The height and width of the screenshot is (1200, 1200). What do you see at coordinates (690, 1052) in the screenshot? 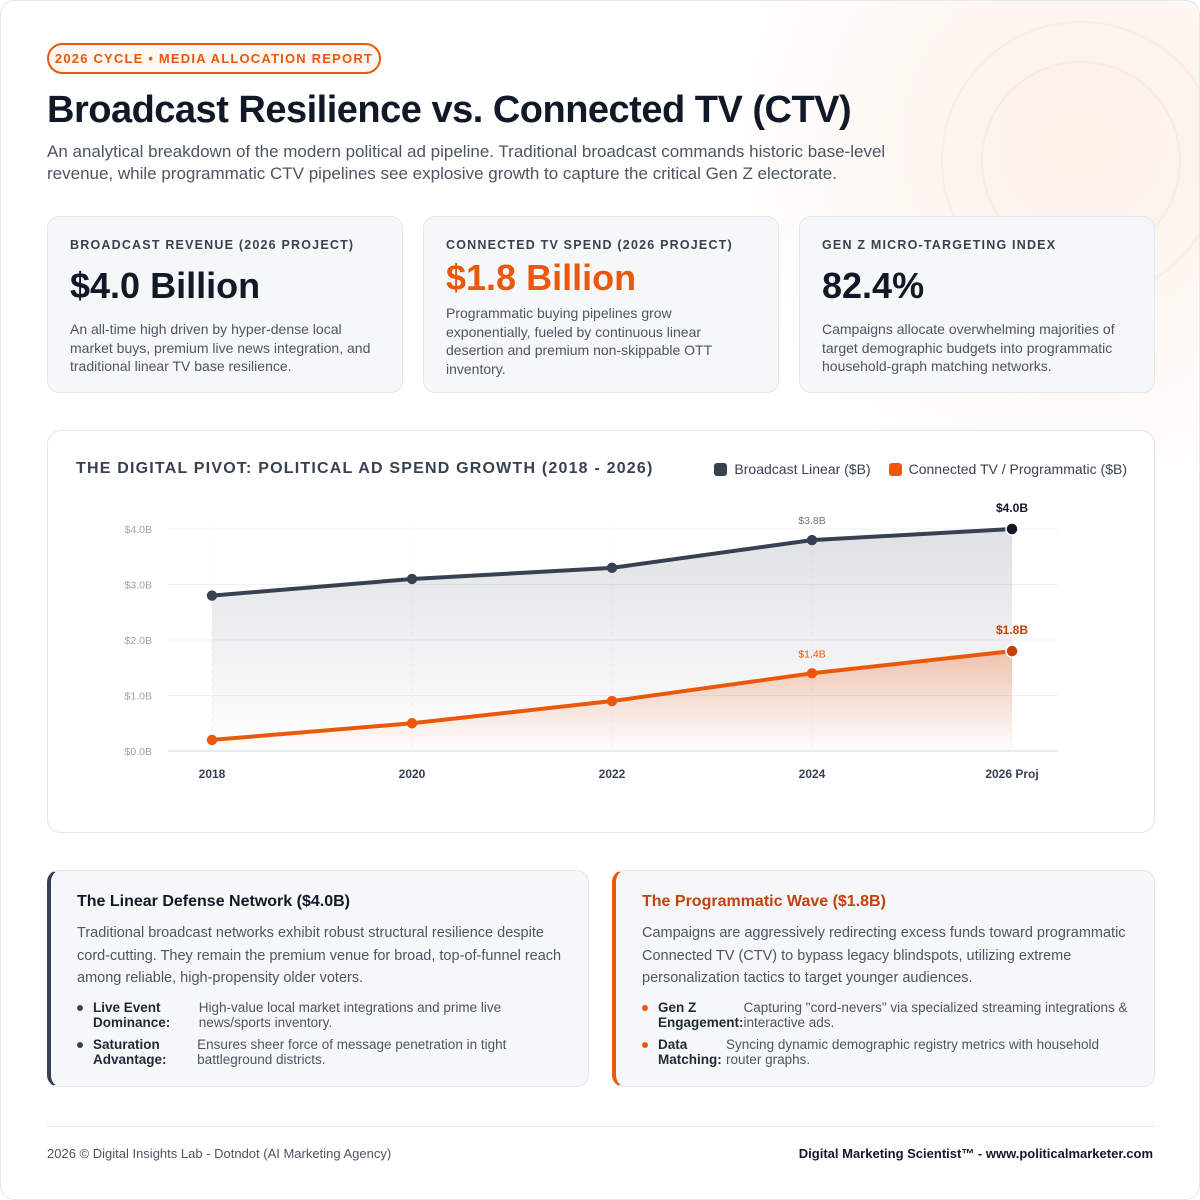
I see `bullet-key: Data Matching:` at bounding box center [690, 1052].